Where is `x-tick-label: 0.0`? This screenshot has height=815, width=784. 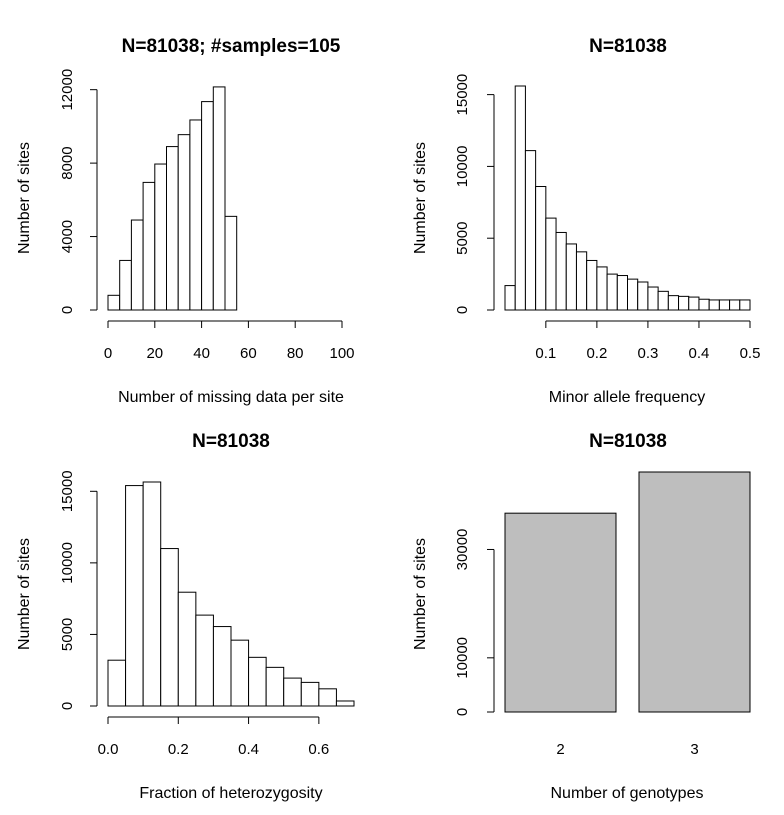 x-tick-label: 0.0 is located at coordinates (108, 749).